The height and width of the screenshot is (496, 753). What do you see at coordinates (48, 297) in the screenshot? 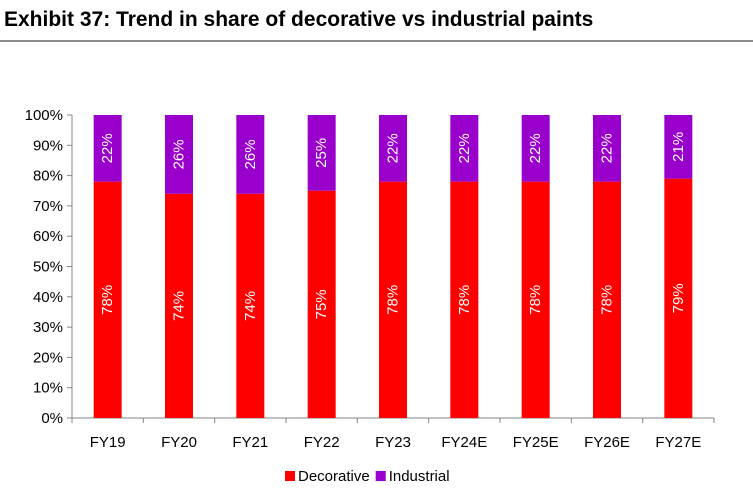
I see `y-tick-label: 40%` at bounding box center [48, 297].